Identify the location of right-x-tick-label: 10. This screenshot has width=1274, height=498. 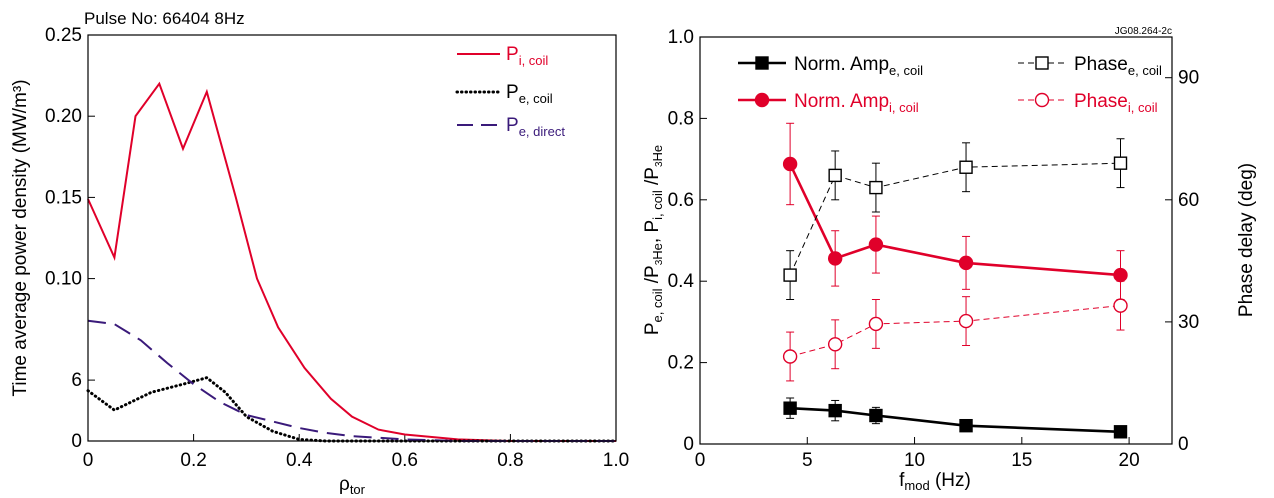
(914, 460).